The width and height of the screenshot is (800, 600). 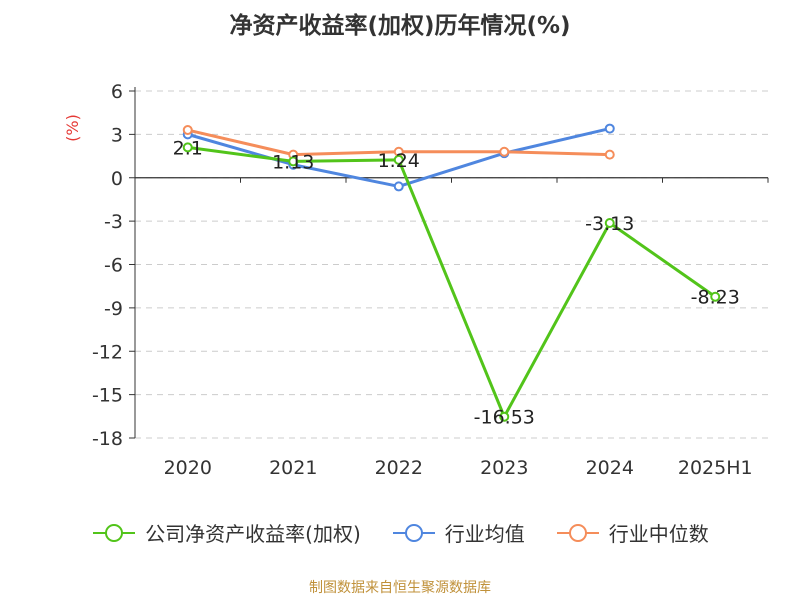 I want to click on legend-item: 公司净资产收益率(加权), so click(x=226, y=532).